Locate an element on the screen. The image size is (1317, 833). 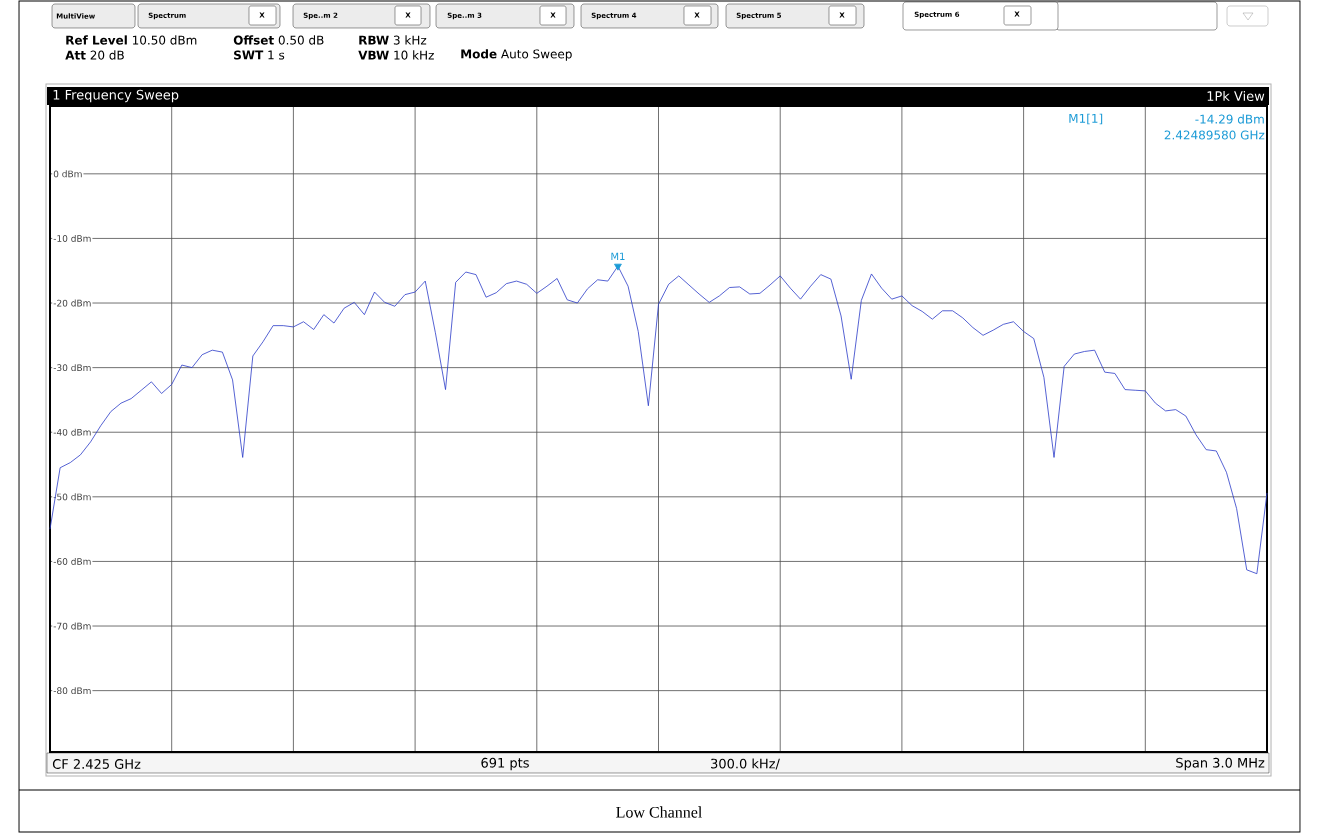
series-label: M1 is located at coordinates (618, 256).